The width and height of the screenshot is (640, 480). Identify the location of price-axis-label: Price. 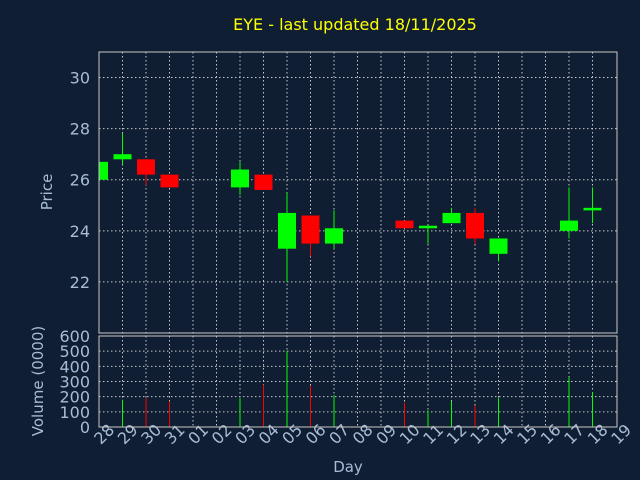
(47, 192).